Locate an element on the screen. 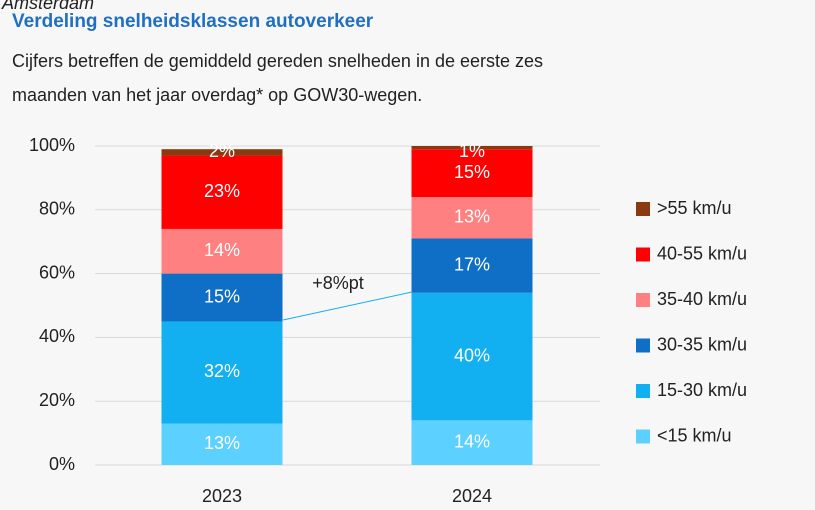  value-label: 2% is located at coordinates (222, 151).